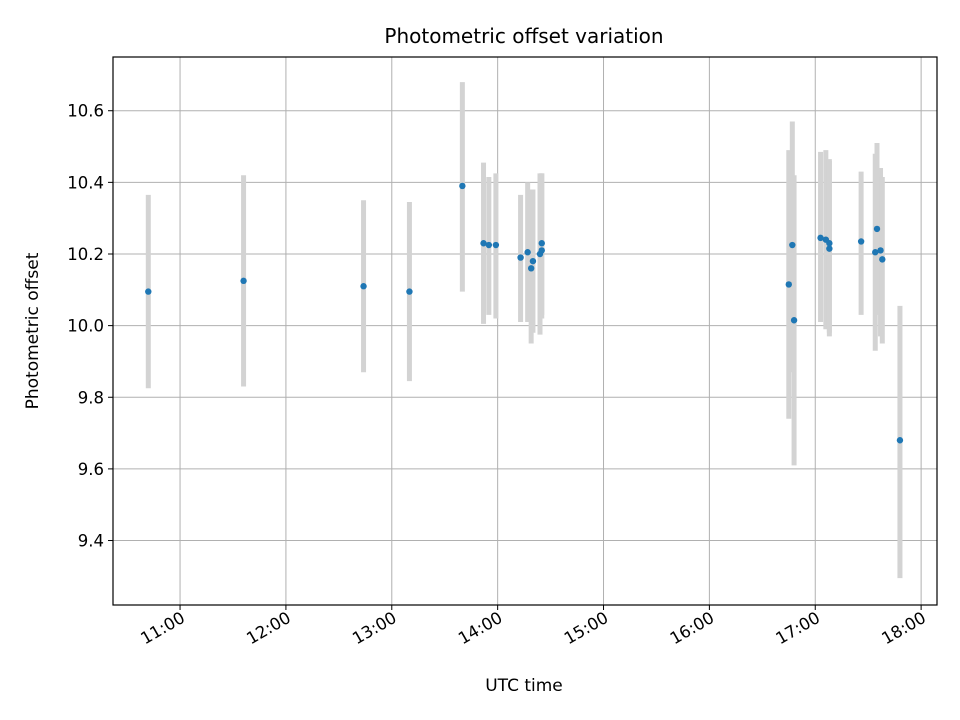 This screenshot has width=960, height=720. I want to click on x-axis-ticks: 11:00 12:00 13:00 14:00 15:00 16:00 17:00 18:00, so click(533, 626).